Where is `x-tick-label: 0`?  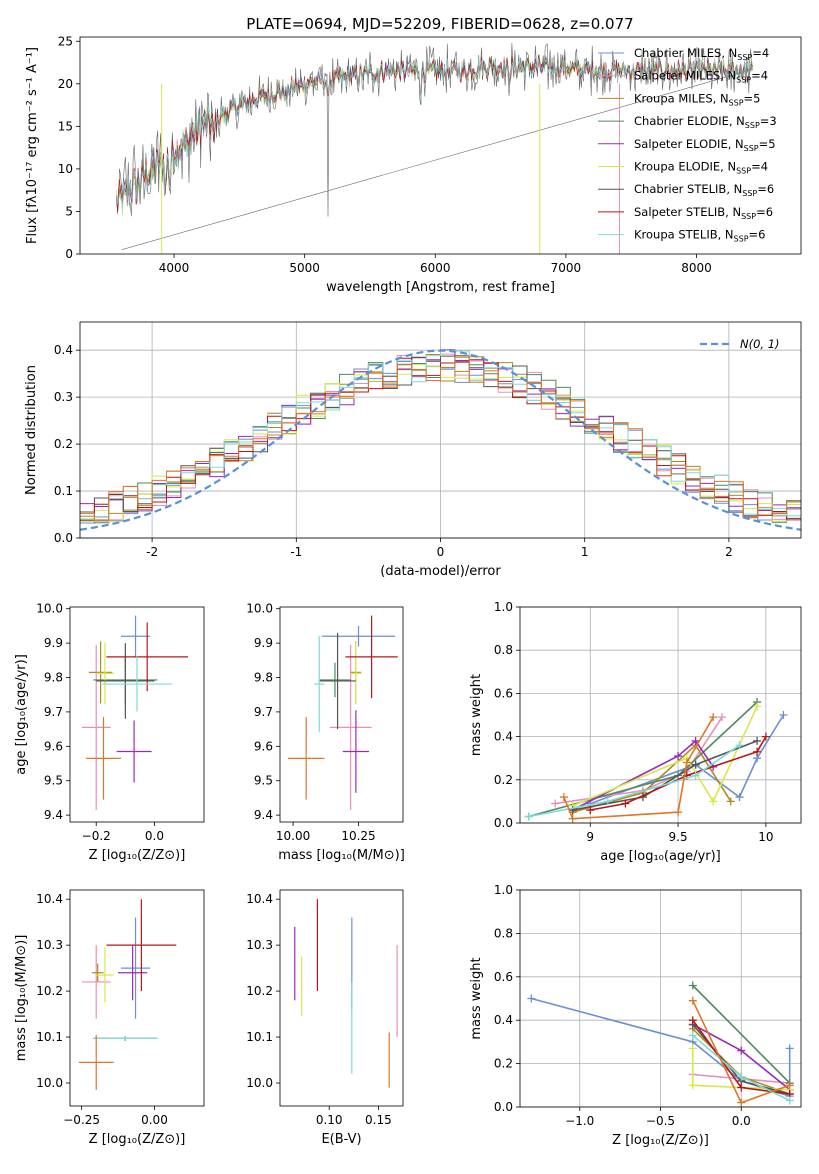
x-tick-label: 0 is located at coordinates (441, 552).